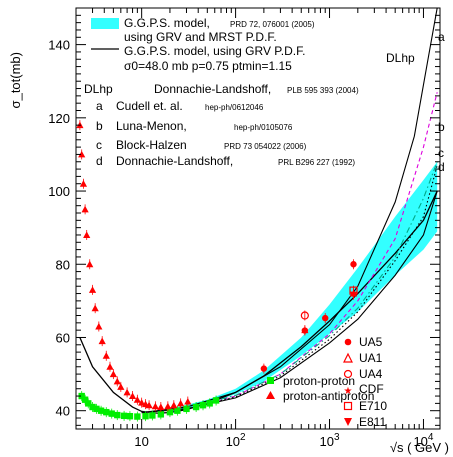  Describe the element at coordinates (167, 23) in the screenshot. I see `legend-ggps-band-text: G.G.P.S. model,` at that location.